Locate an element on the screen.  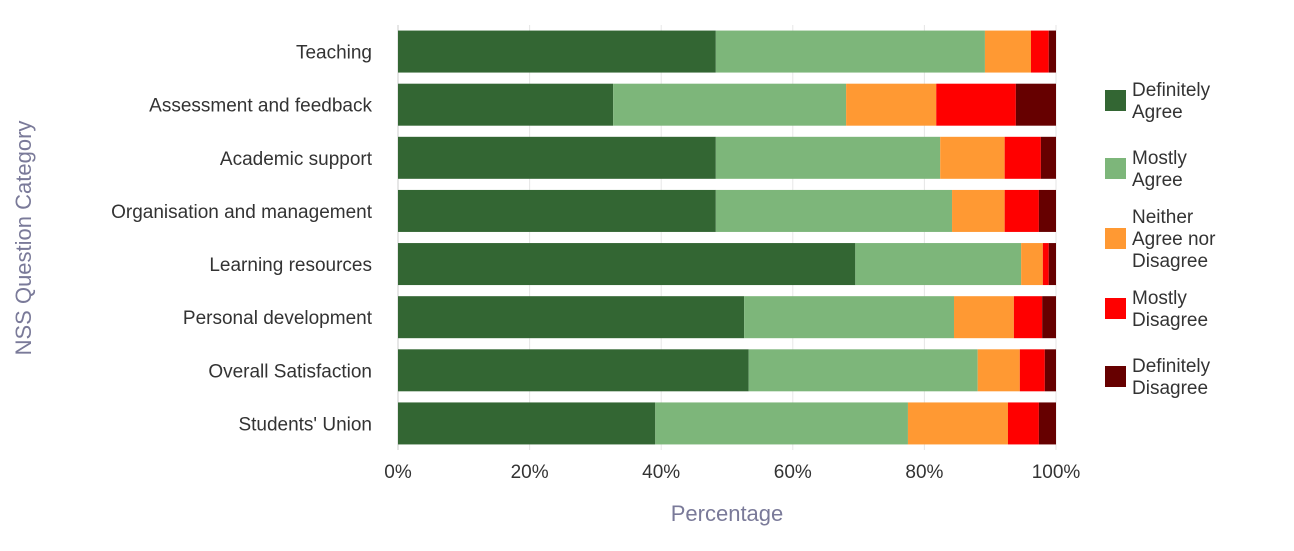
x-tick-label: 80% is located at coordinates (924, 472).